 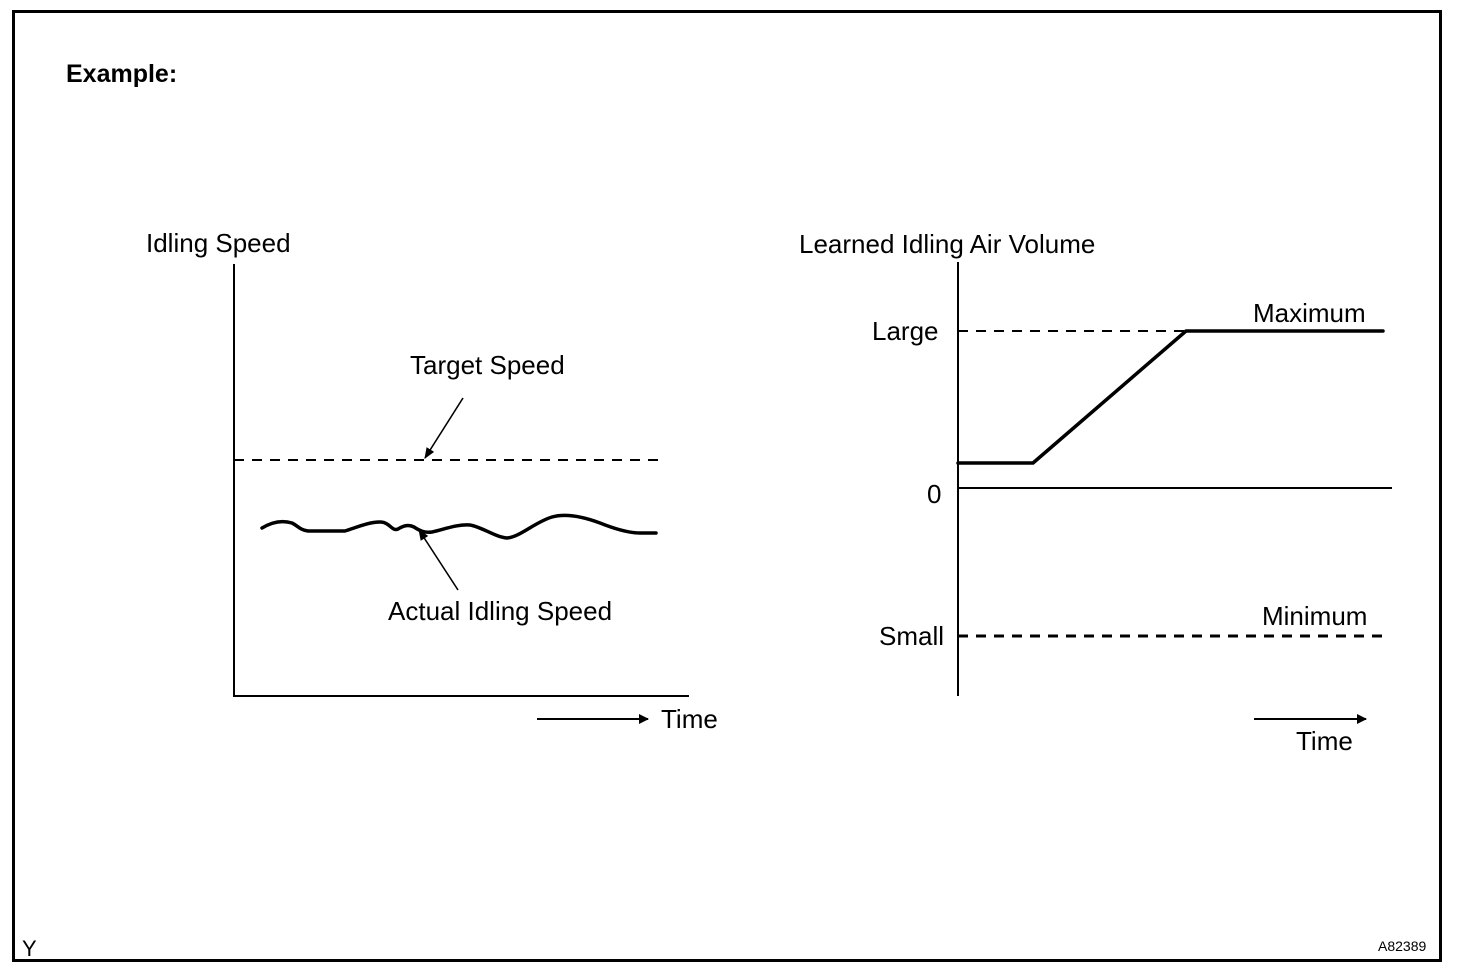 What do you see at coordinates (1402, 946) in the screenshot?
I see `figure-code: A82389` at bounding box center [1402, 946].